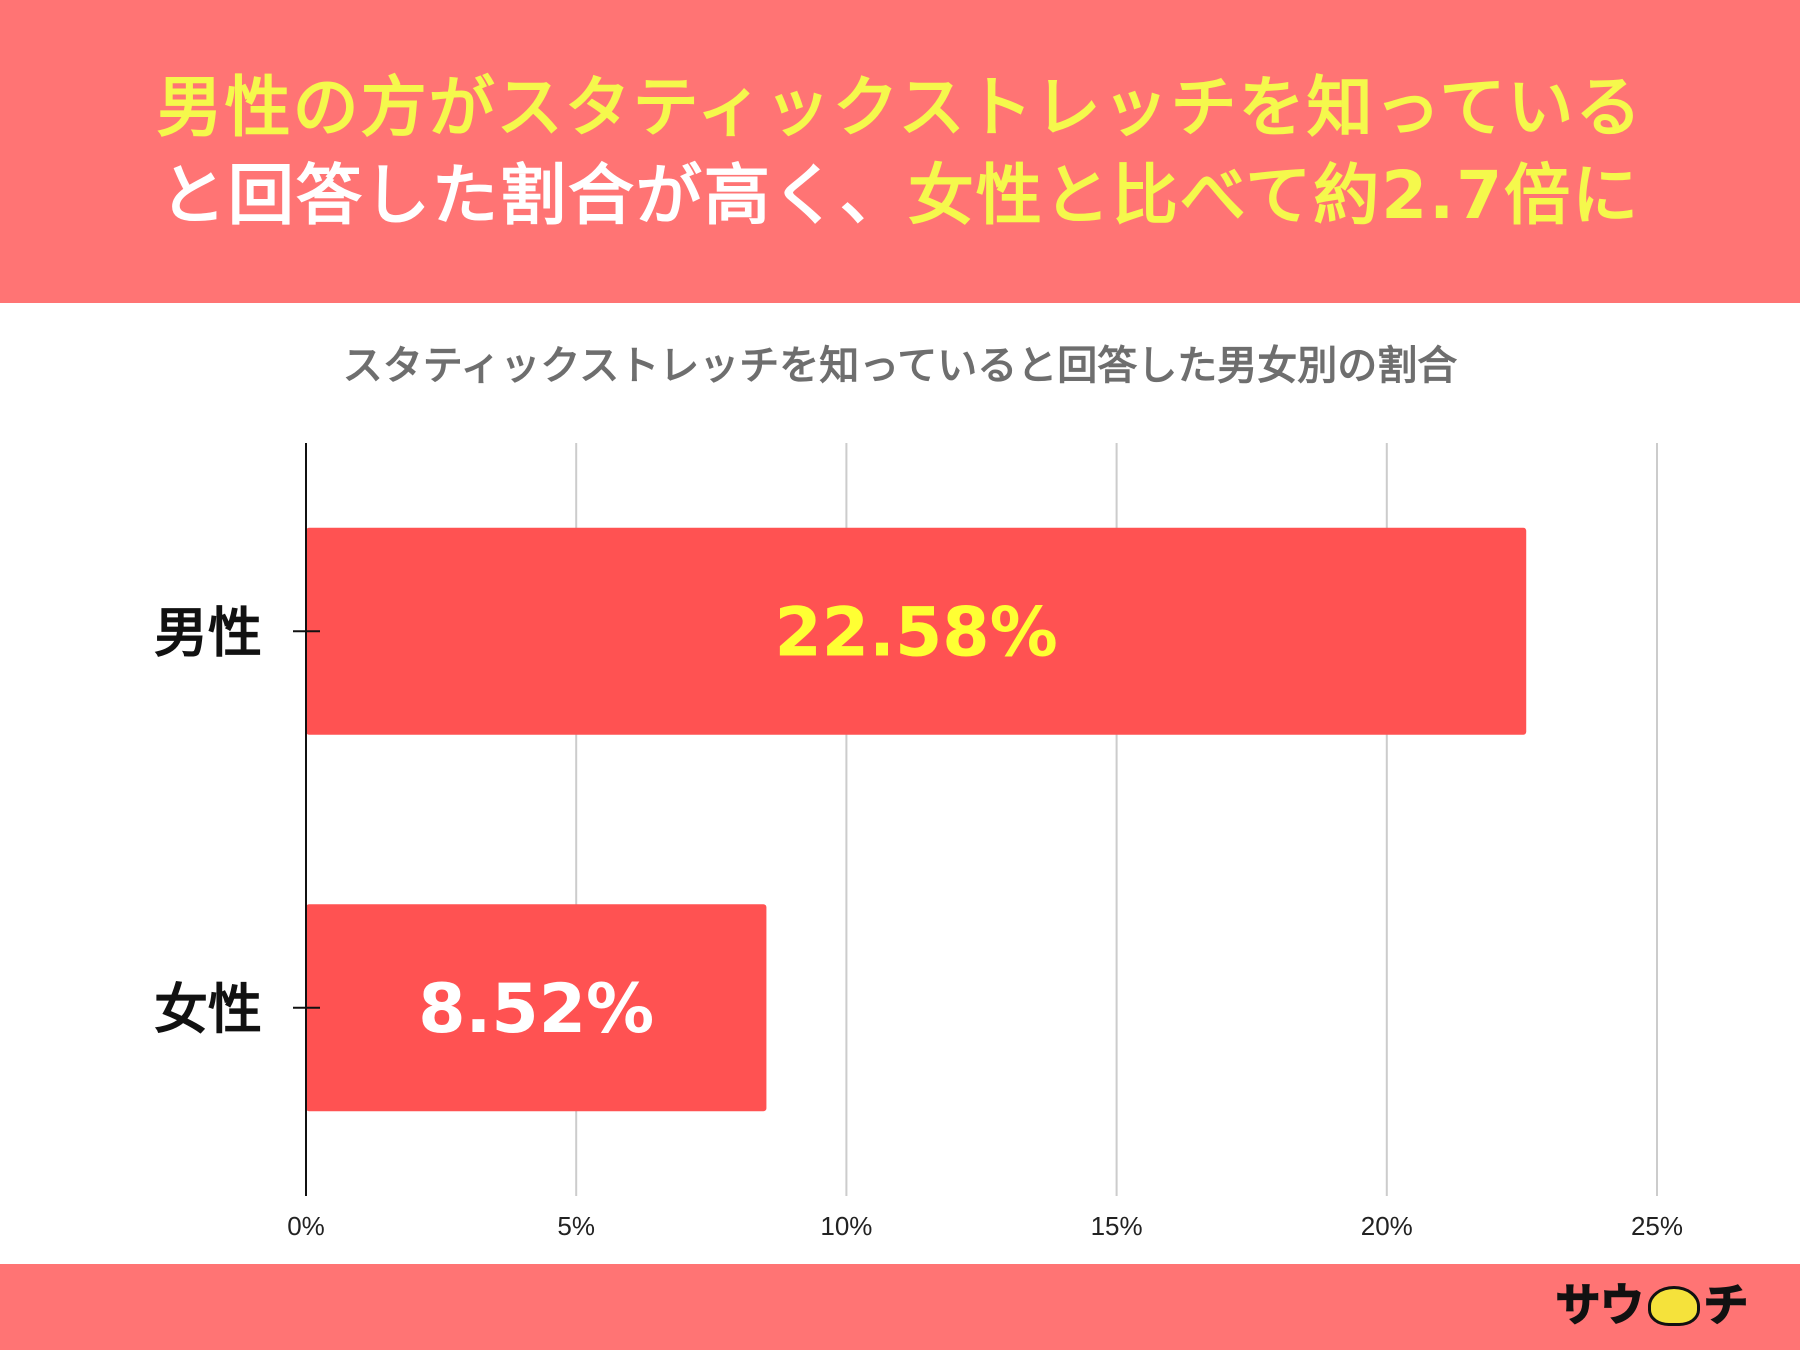 This screenshot has height=1350, width=1800. I want to click on x-tick-label: 15%, so click(1117, 1226).